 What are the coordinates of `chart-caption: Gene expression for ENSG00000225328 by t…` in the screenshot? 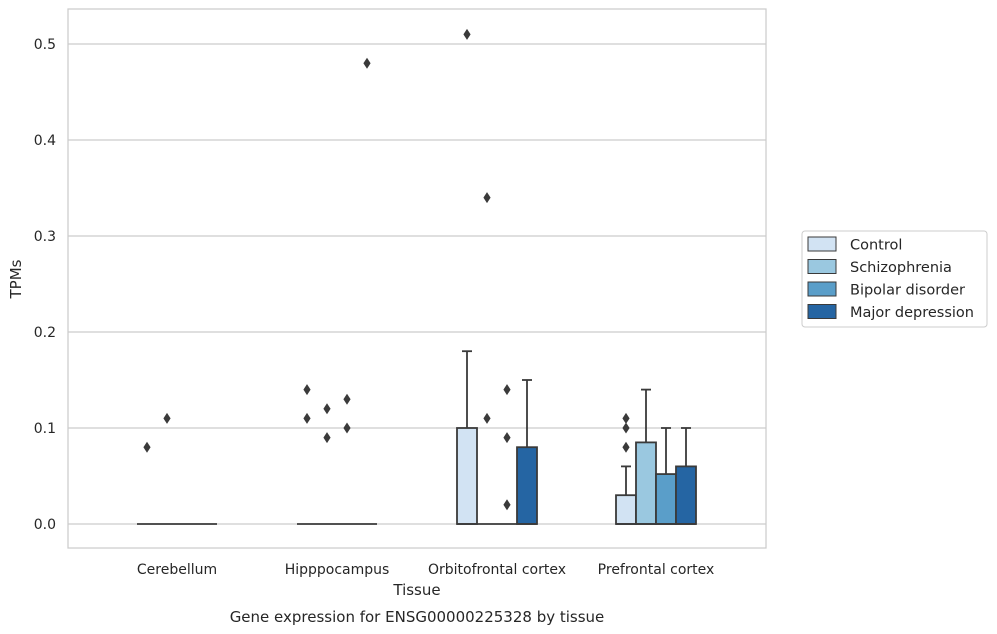 It's located at (417, 617).